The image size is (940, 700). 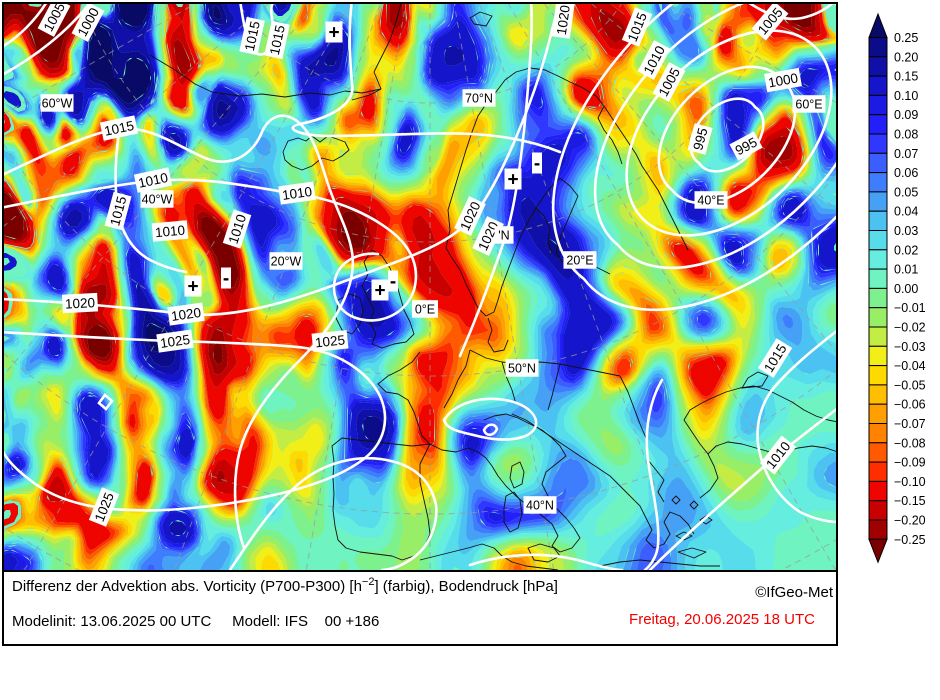 What do you see at coordinates (906, 135) in the screenshot?
I see `svg-text: 0.08` at bounding box center [906, 135].